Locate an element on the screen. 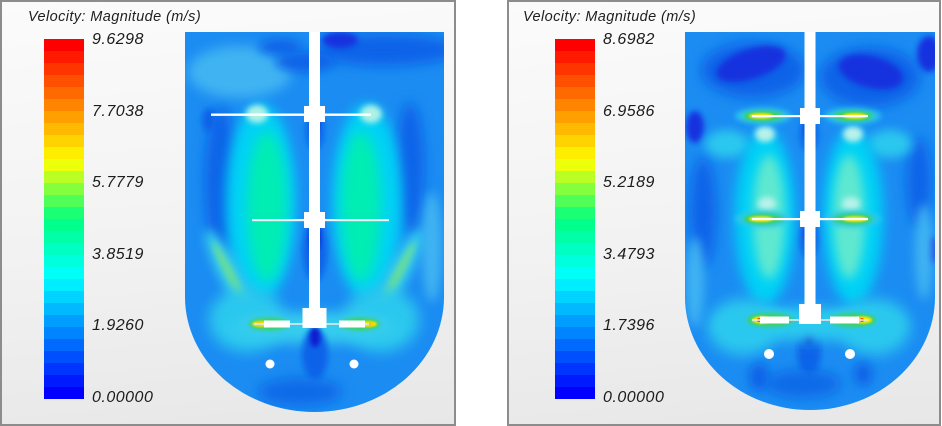 The width and height of the screenshot is (942, 426). tick-label: 1.7396 is located at coordinates (629, 326).